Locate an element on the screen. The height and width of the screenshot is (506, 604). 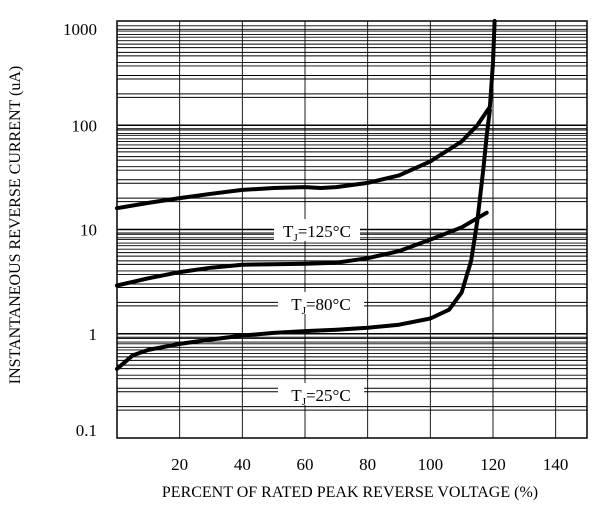
curve-labels: TJ=125°C TJ=80°C TJ=25°C is located at coordinates (319, 313).